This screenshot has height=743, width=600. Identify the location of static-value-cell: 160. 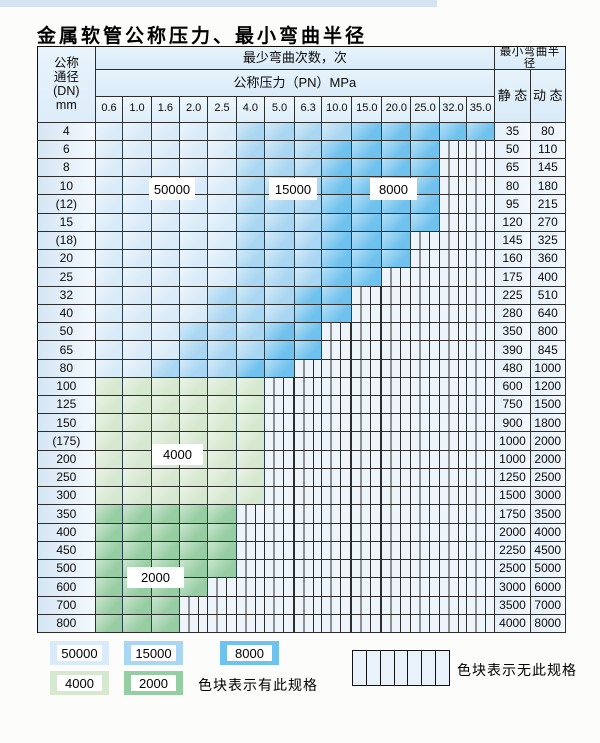
(513, 259).